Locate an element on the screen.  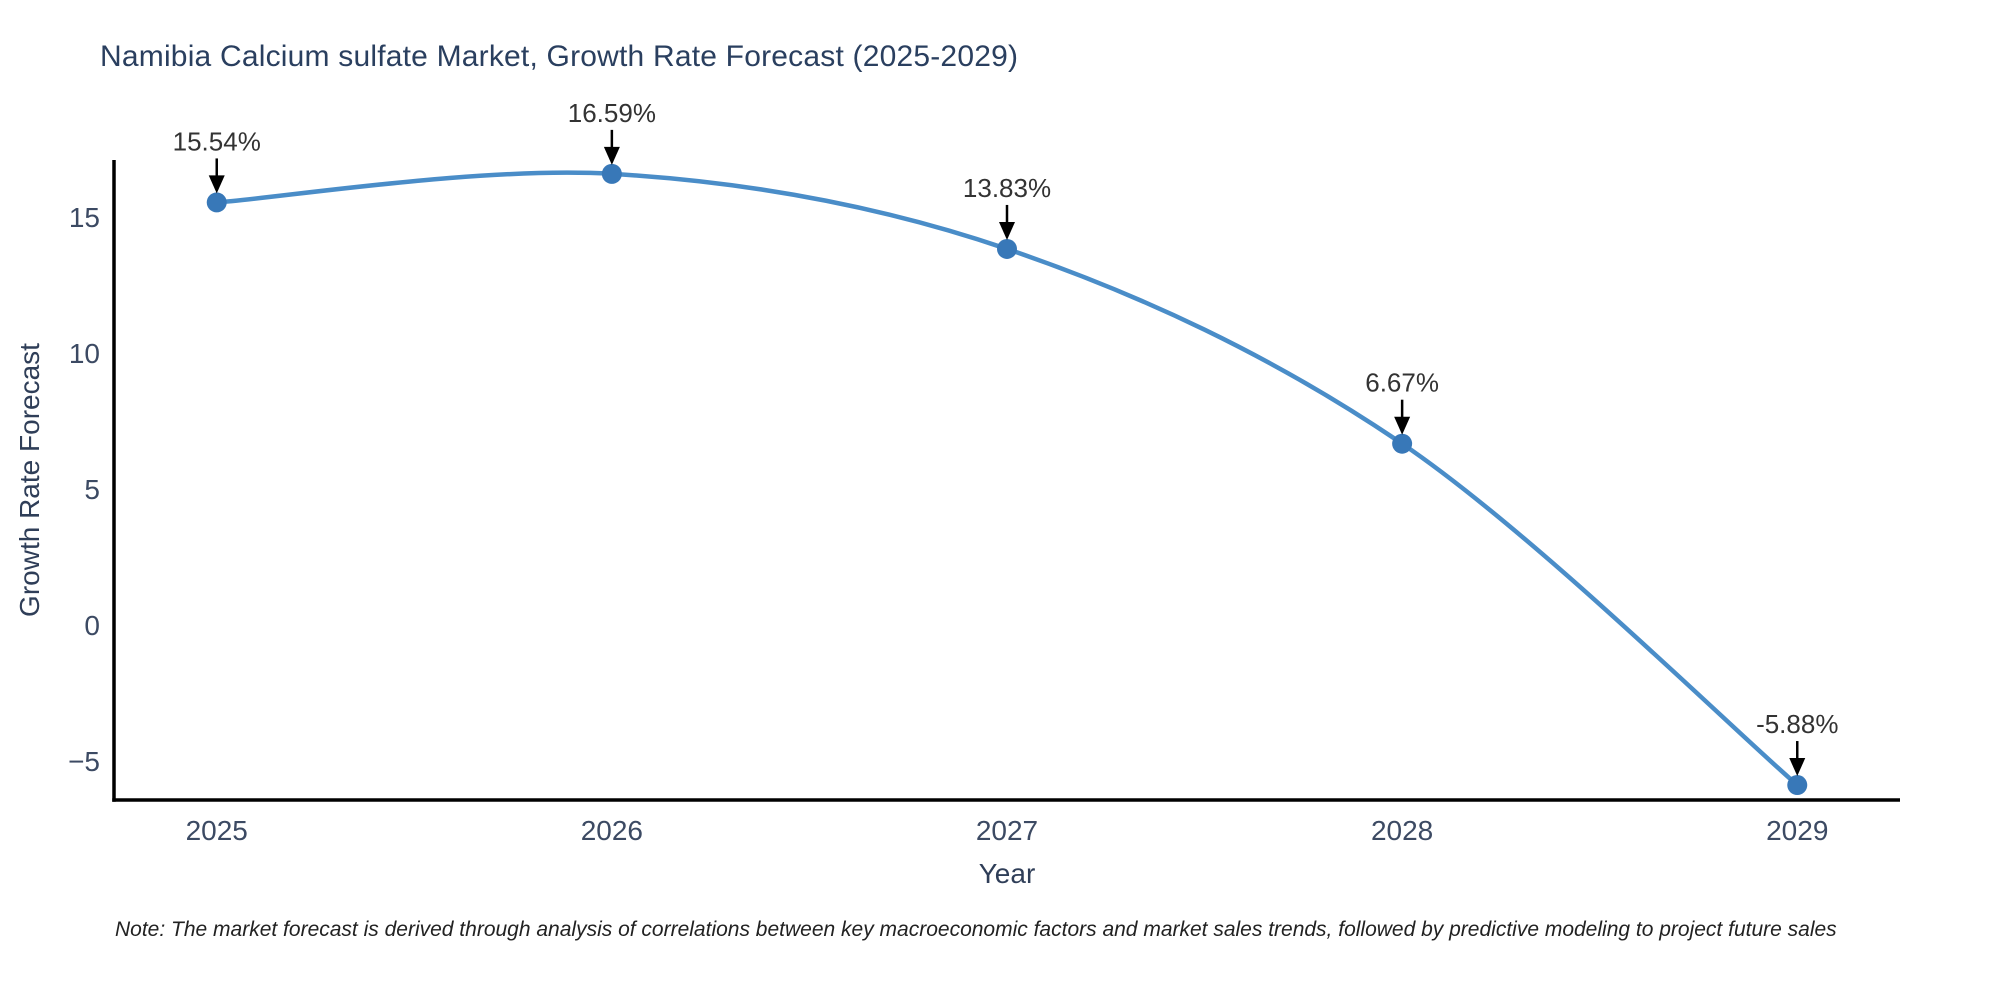
x-axis-title: Year is located at coordinates (1007, 873).